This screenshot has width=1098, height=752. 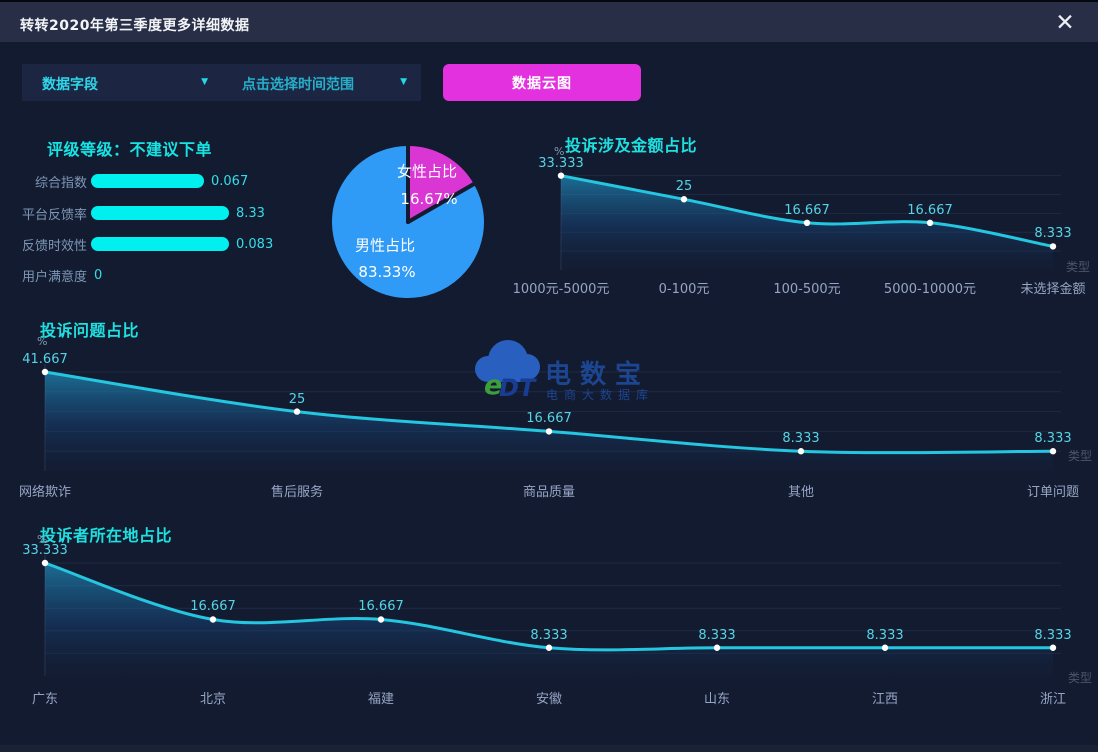 What do you see at coordinates (807, 289) in the screenshot?
I see `category-label: 100-500元` at bounding box center [807, 289].